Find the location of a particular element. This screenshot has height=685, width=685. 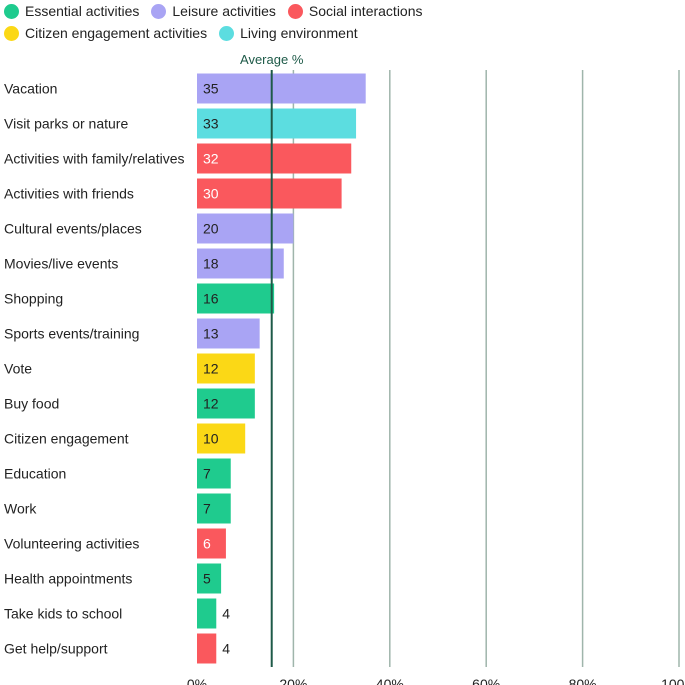

bar-movies-live-events is located at coordinates (240, 263).